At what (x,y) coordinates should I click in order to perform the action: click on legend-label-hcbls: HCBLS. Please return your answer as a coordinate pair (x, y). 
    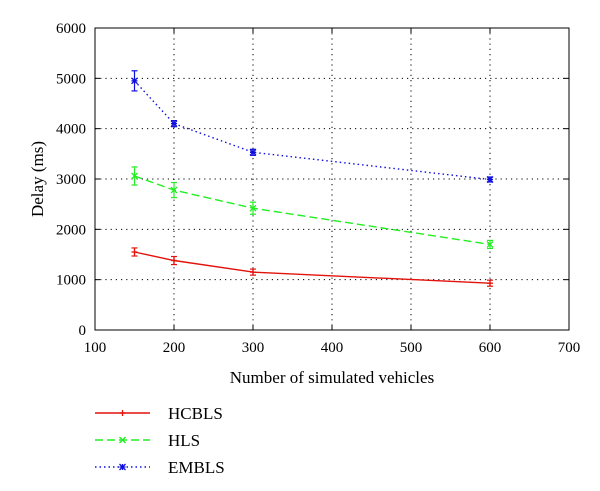
    Looking at the image, I should click on (195, 413).